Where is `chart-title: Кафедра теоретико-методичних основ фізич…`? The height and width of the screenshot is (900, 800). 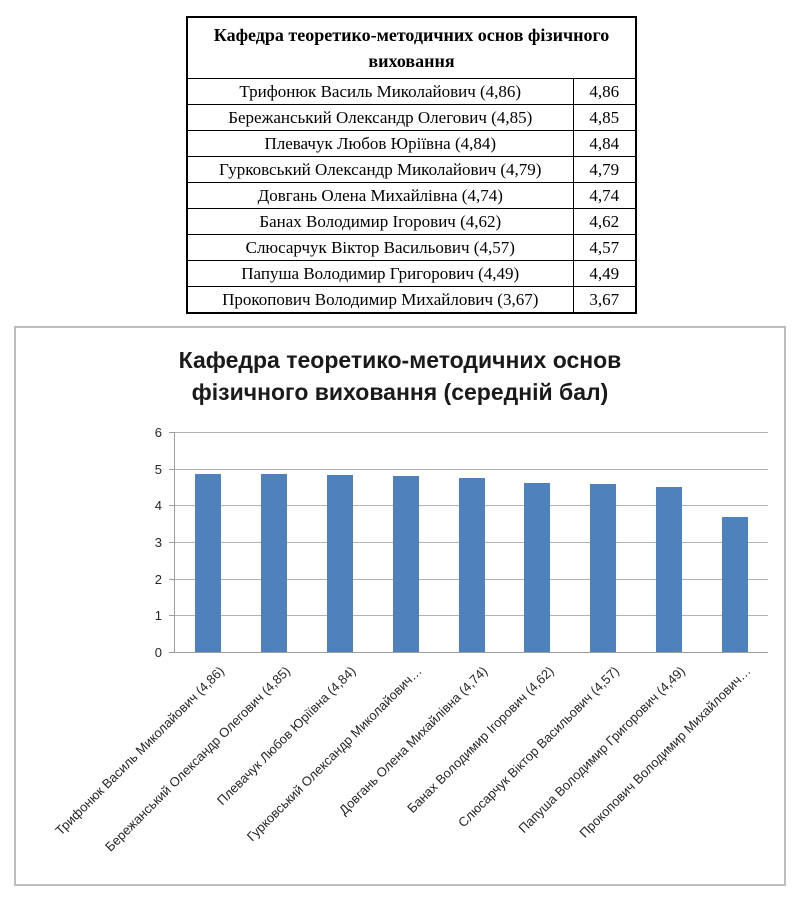 chart-title: Кафедра теоретико-методичних основ фізич… is located at coordinates (400, 376).